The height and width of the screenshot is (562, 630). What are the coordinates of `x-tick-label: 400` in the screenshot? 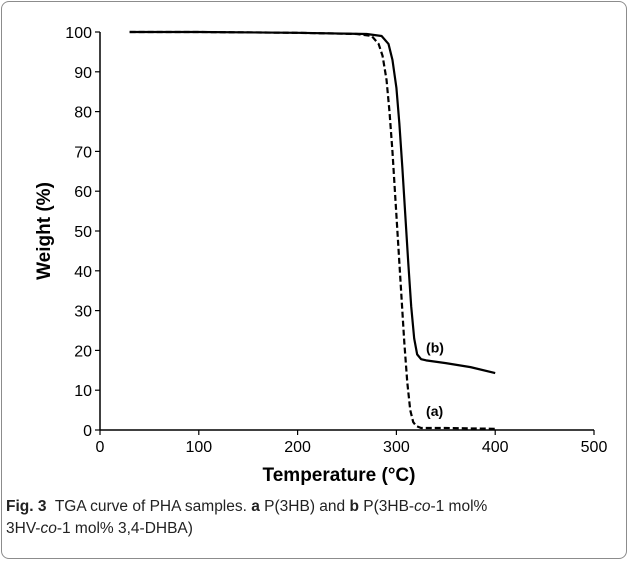 It's located at (495, 447).